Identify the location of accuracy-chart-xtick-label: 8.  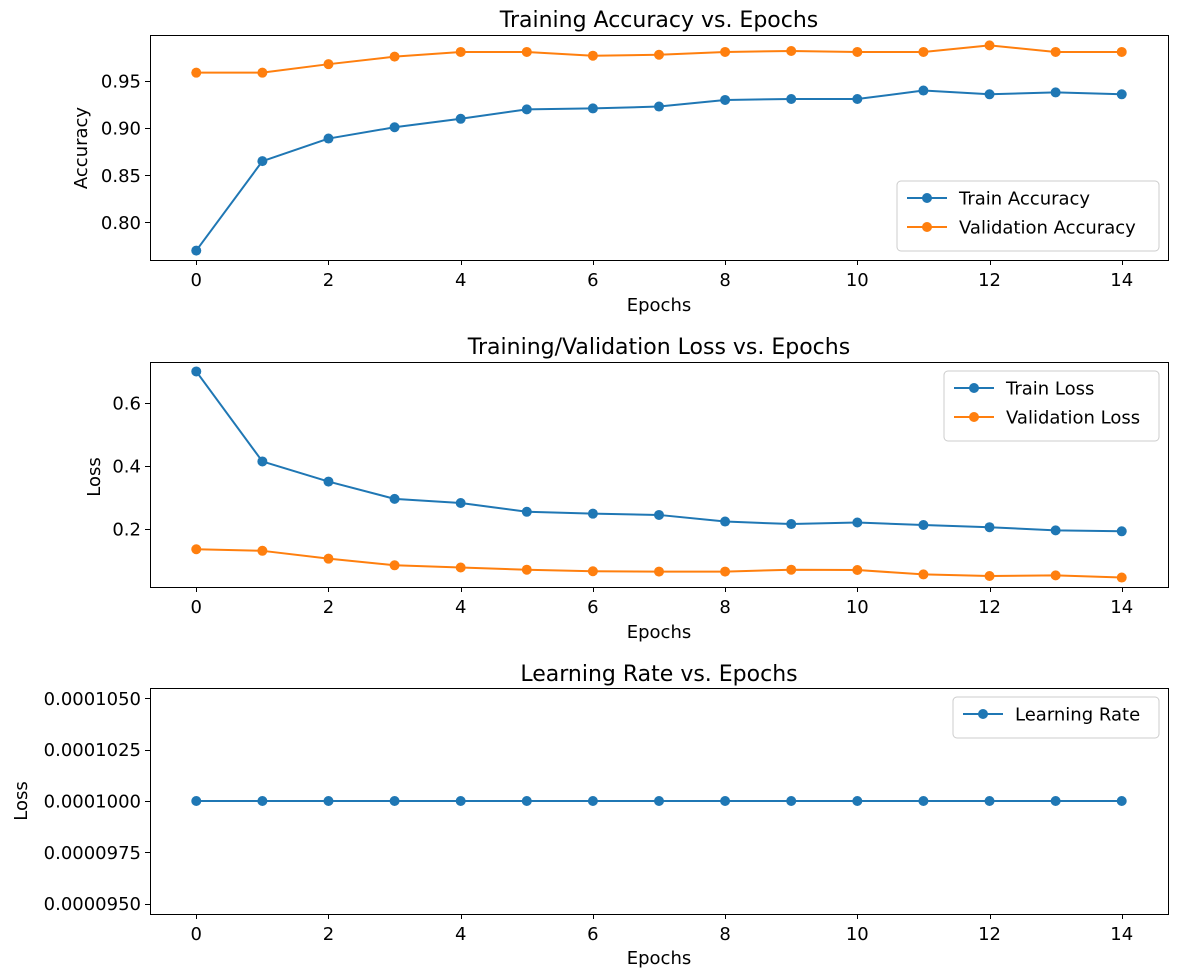
(724, 280).